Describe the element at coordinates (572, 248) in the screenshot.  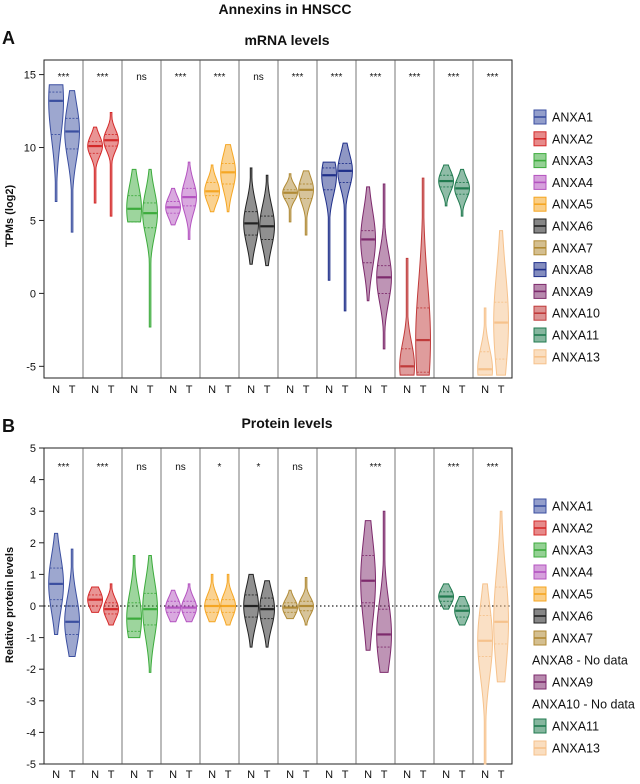
I see `legend-label: ANXA7` at that location.